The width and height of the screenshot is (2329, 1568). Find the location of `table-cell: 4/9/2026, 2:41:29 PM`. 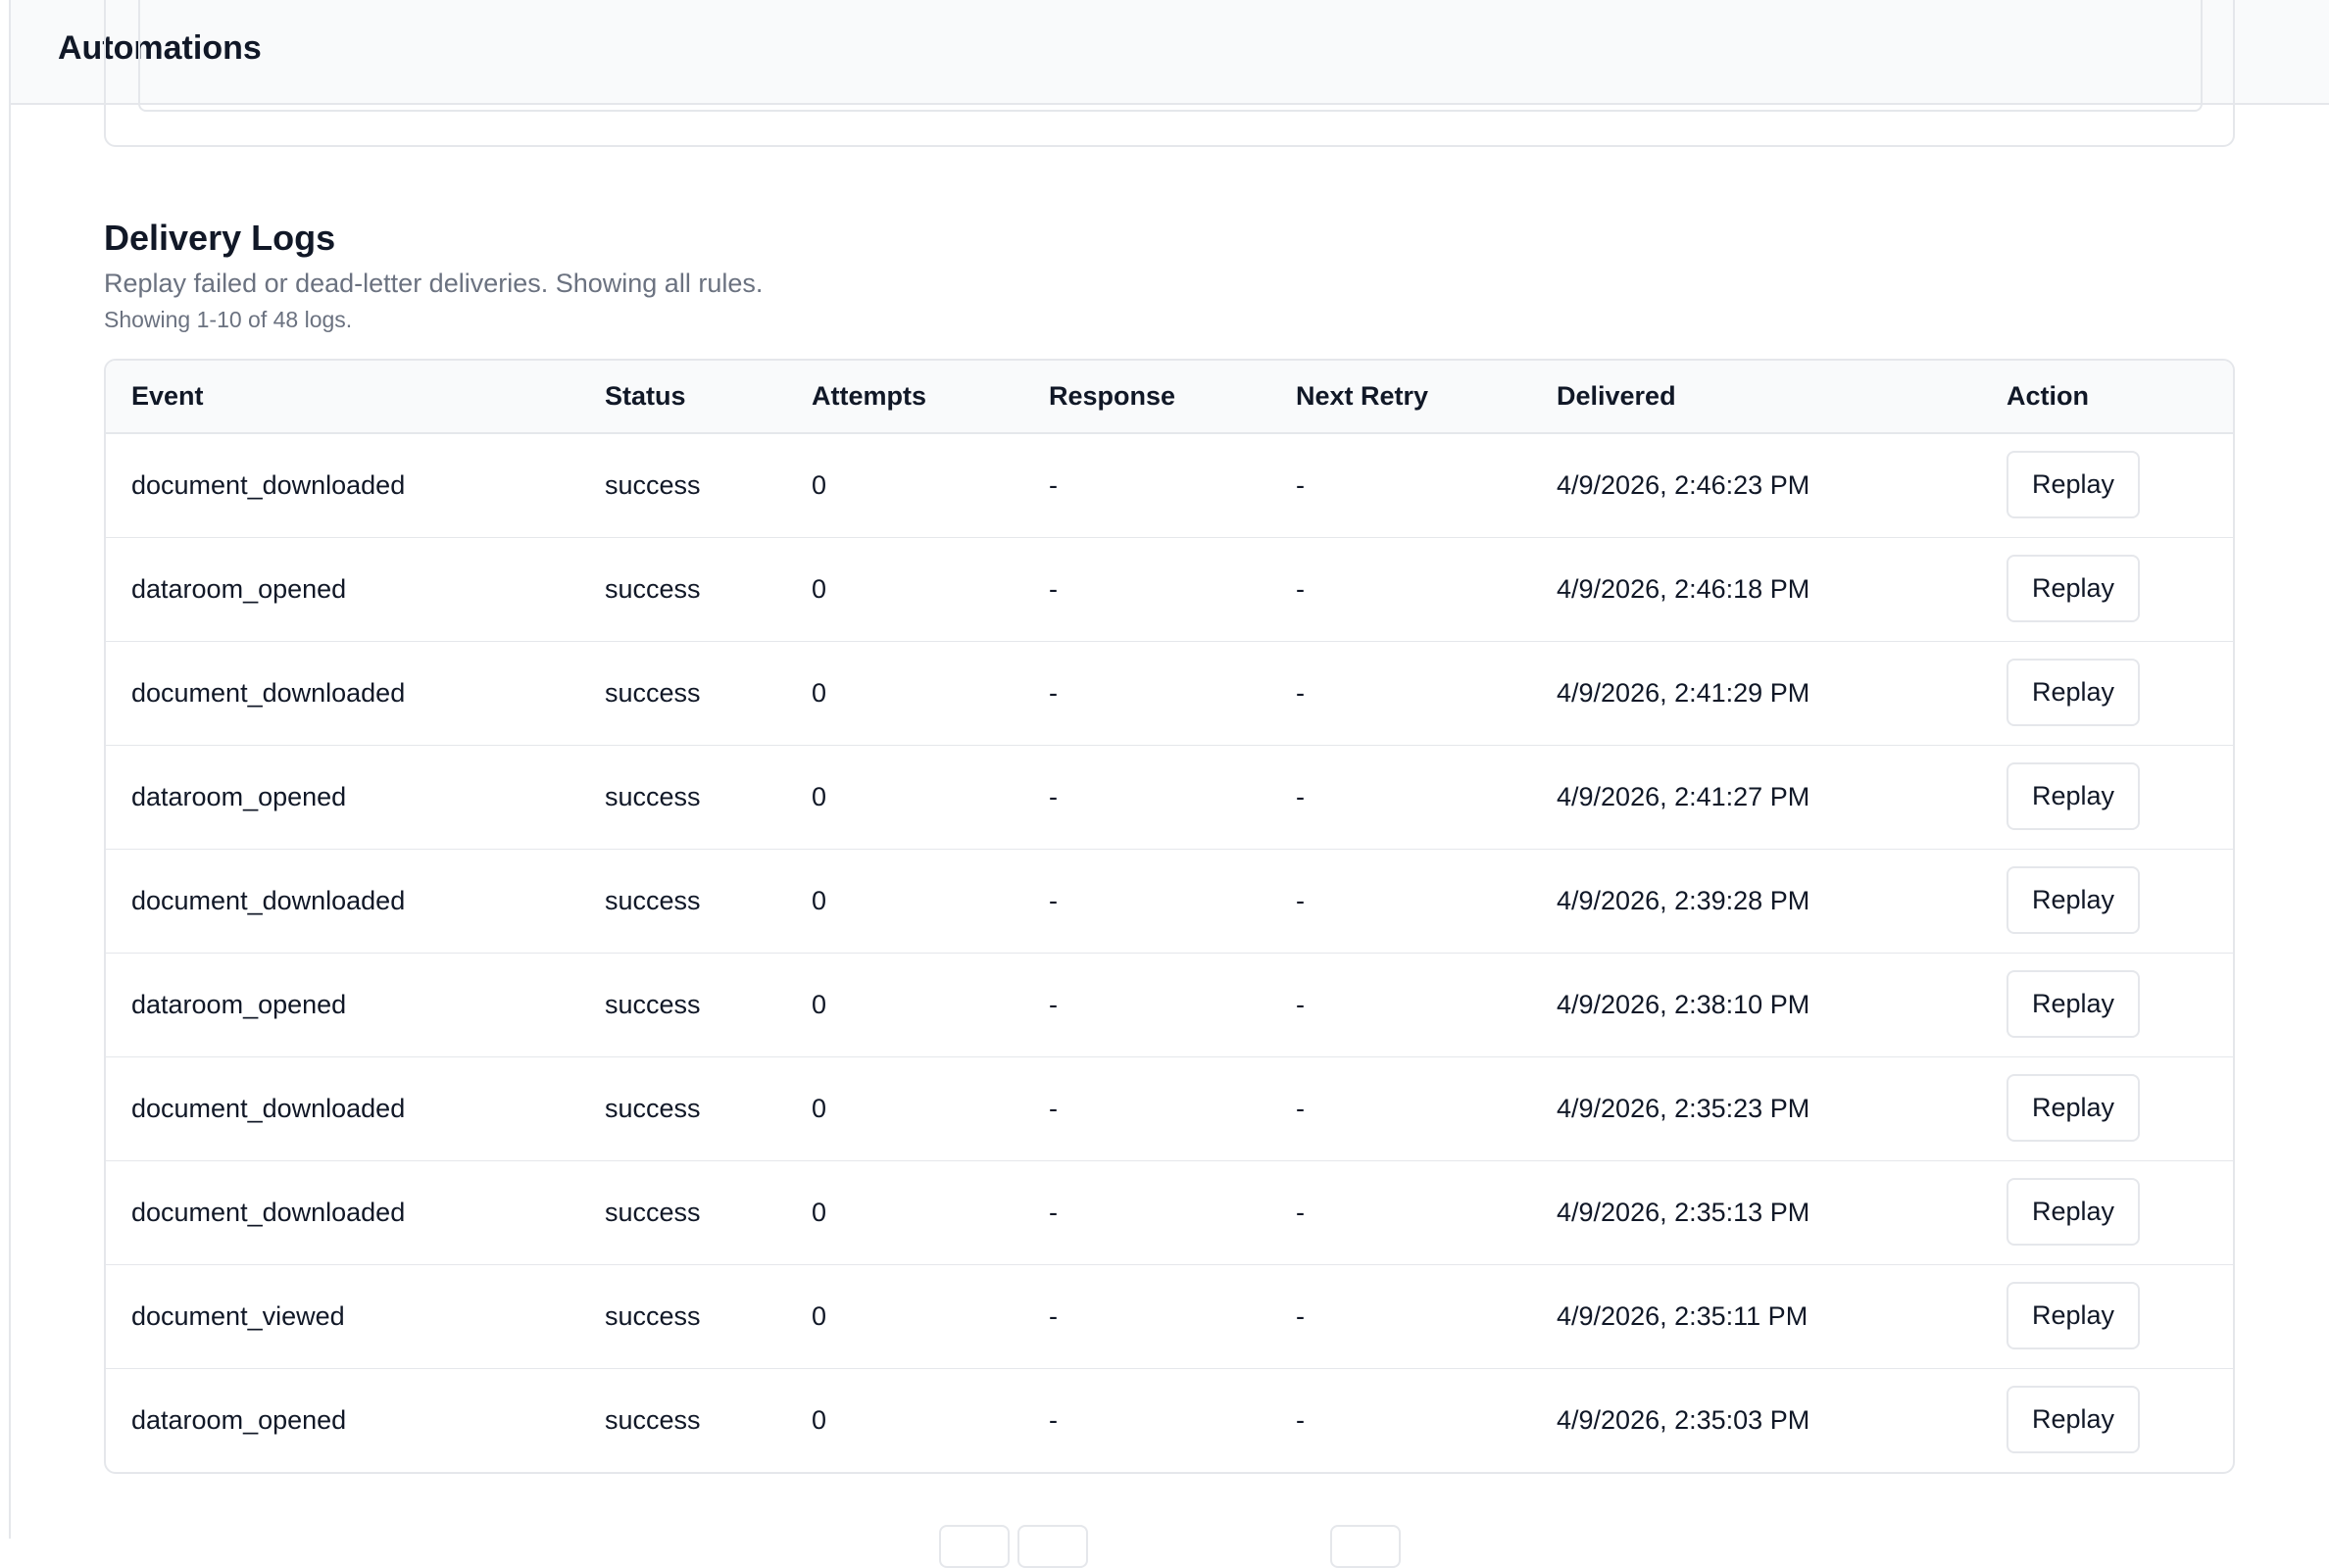

table-cell: 4/9/2026, 2:41:29 PM is located at coordinates (1683, 693).